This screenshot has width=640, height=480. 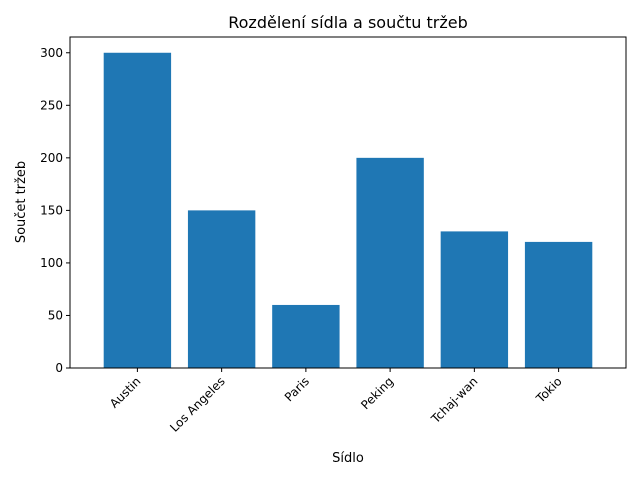 I want to click on y-tick-label: 50, so click(x=55, y=315).